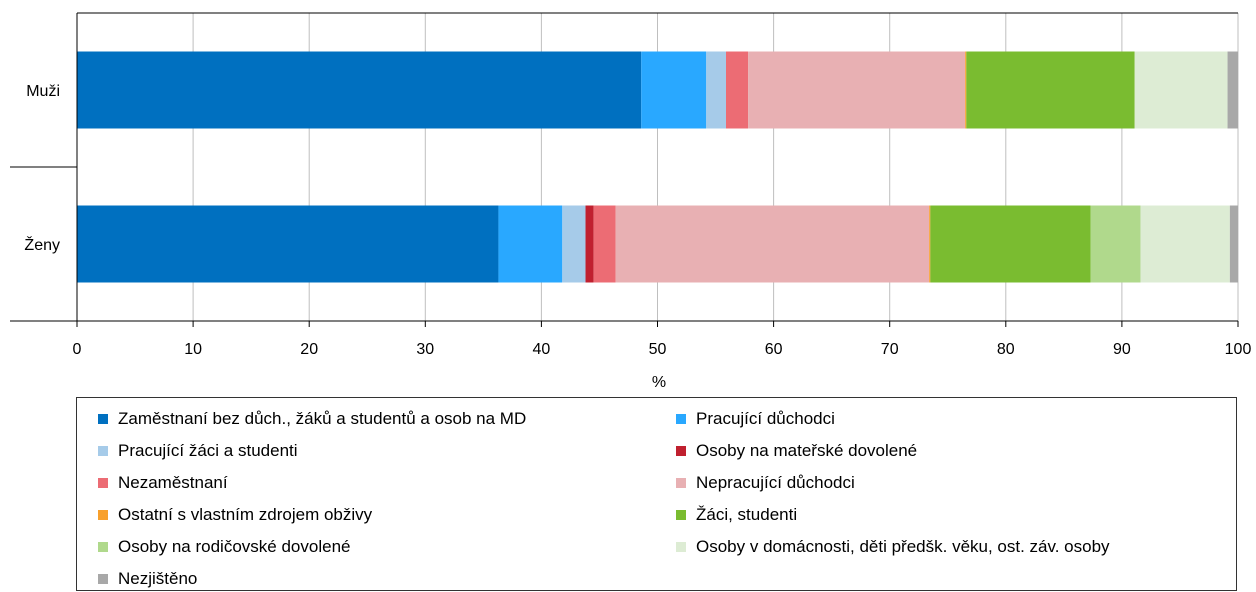 This screenshot has width=1256, height=592. I want to click on legend-item: Nepracující důchodci, so click(765, 483).